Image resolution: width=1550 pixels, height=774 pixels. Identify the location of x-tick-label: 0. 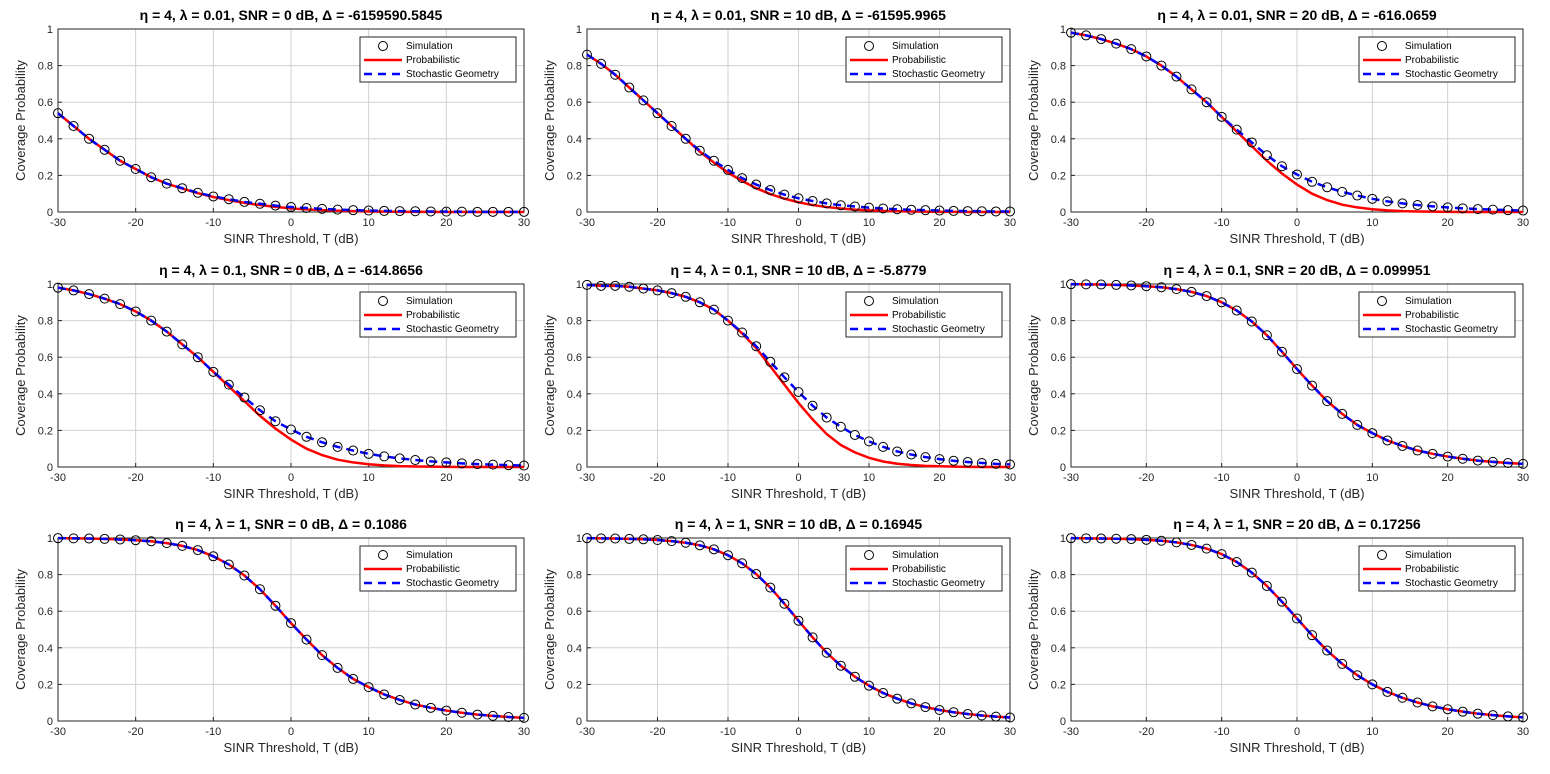
(798, 223).